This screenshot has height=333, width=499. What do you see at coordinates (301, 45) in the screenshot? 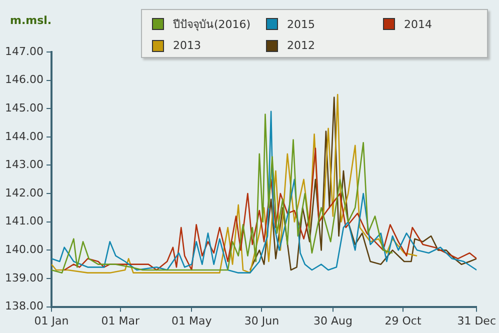
I see `legend-label: 2012` at bounding box center [301, 45].